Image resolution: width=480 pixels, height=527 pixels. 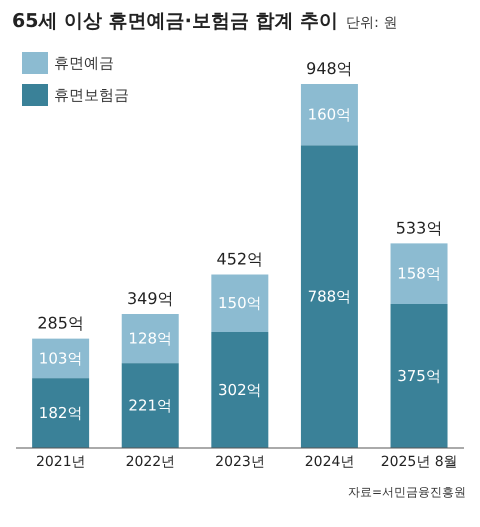 I want to click on data-label: 788억, so click(x=330, y=297).